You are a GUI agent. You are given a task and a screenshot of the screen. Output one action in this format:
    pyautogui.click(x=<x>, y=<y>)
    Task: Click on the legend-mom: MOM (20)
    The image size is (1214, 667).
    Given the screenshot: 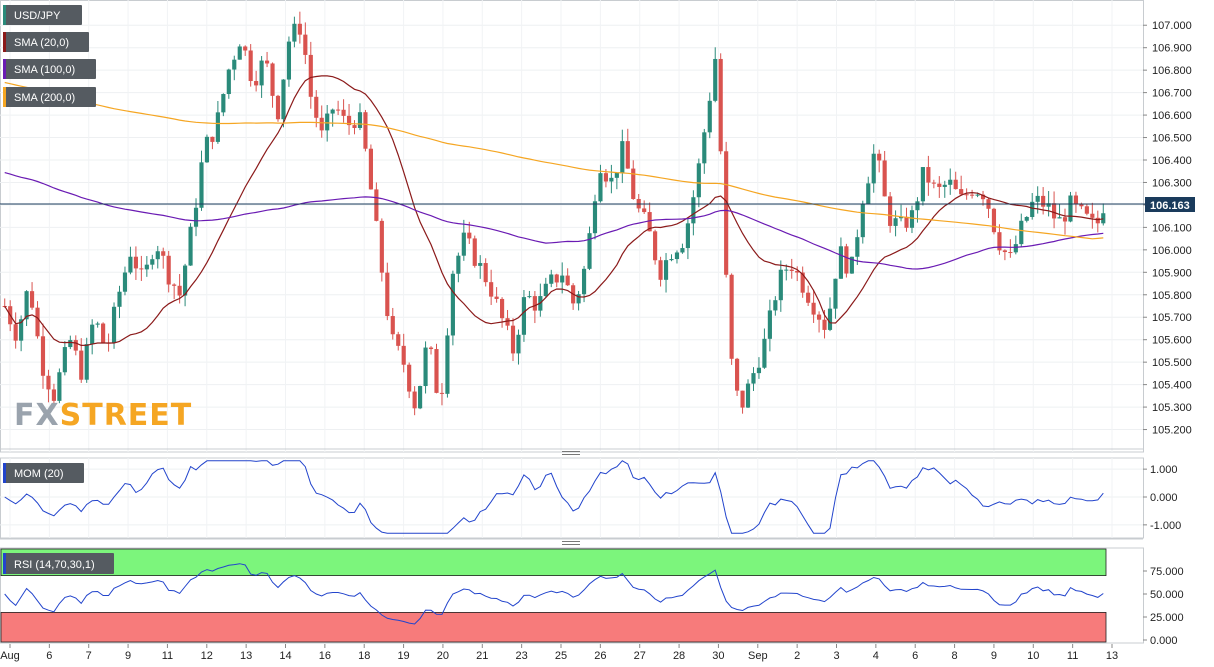 What is the action you would take?
    pyautogui.click(x=43, y=473)
    